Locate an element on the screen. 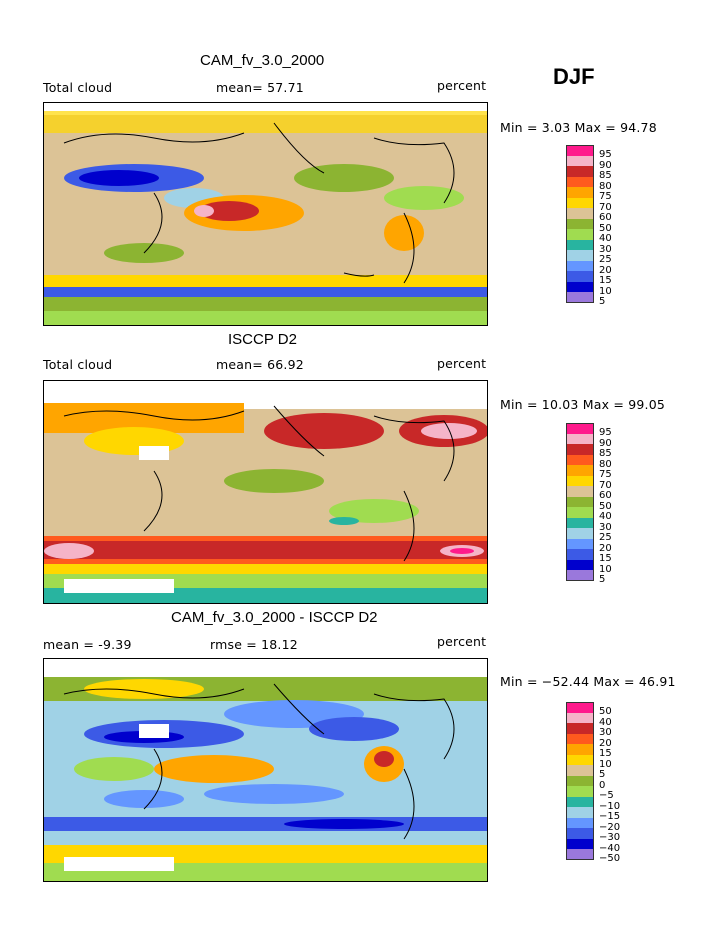  colorbar-label: 0 is located at coordinates (602, 785).